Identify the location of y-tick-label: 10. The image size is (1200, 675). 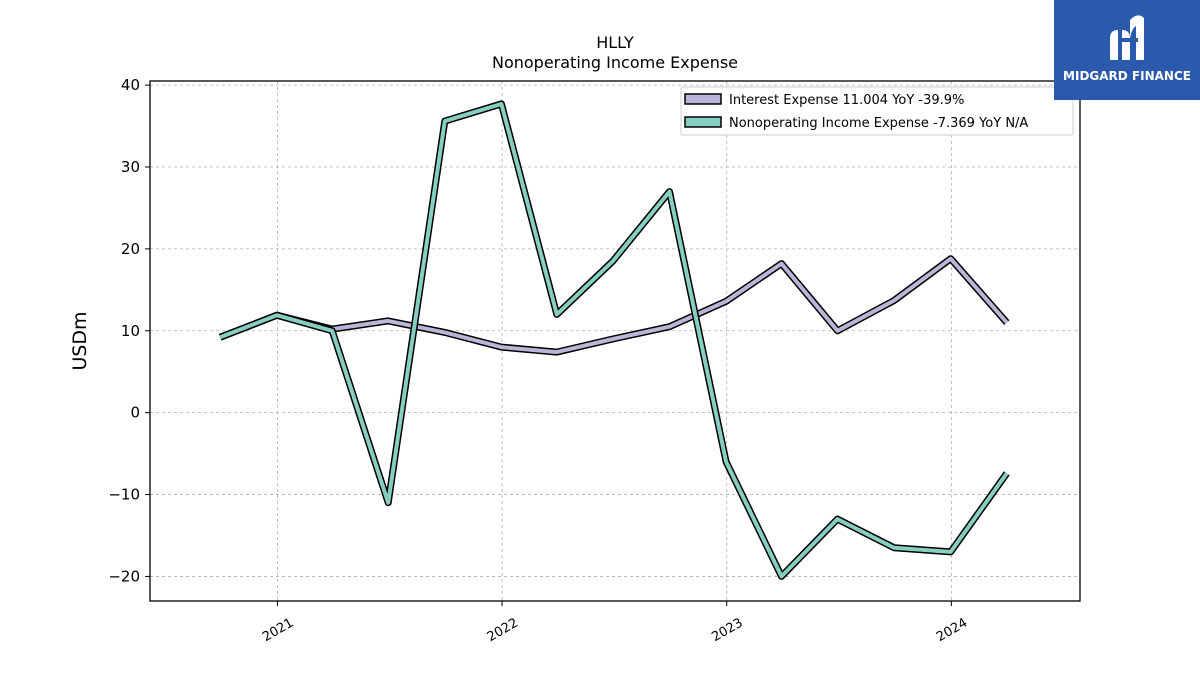
(130, 331).